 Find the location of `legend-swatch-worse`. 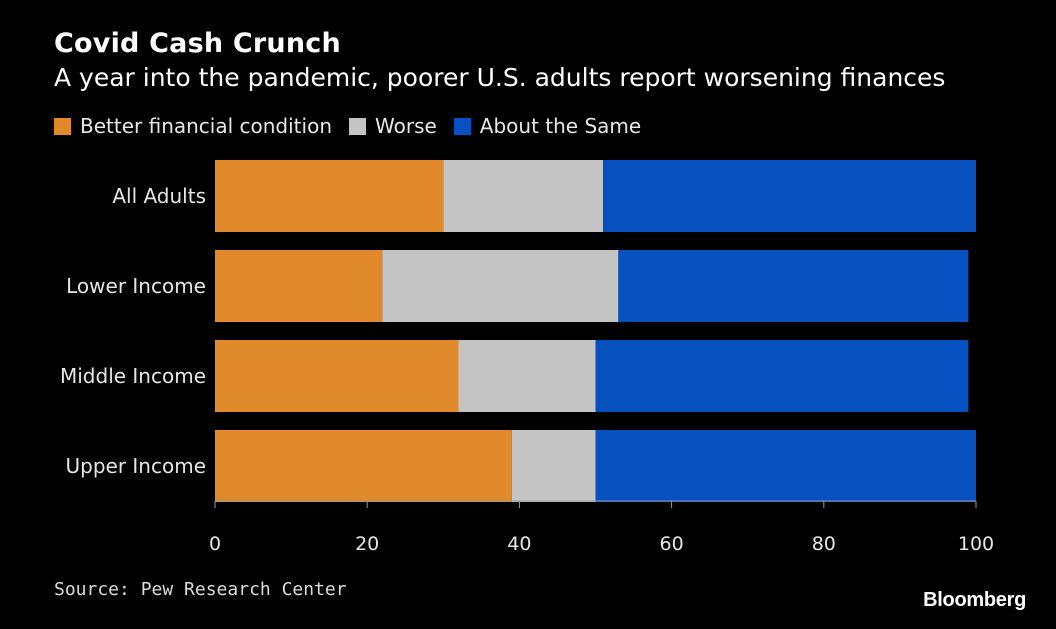

legend-swatch-worse is located at coordinates (357, 126).